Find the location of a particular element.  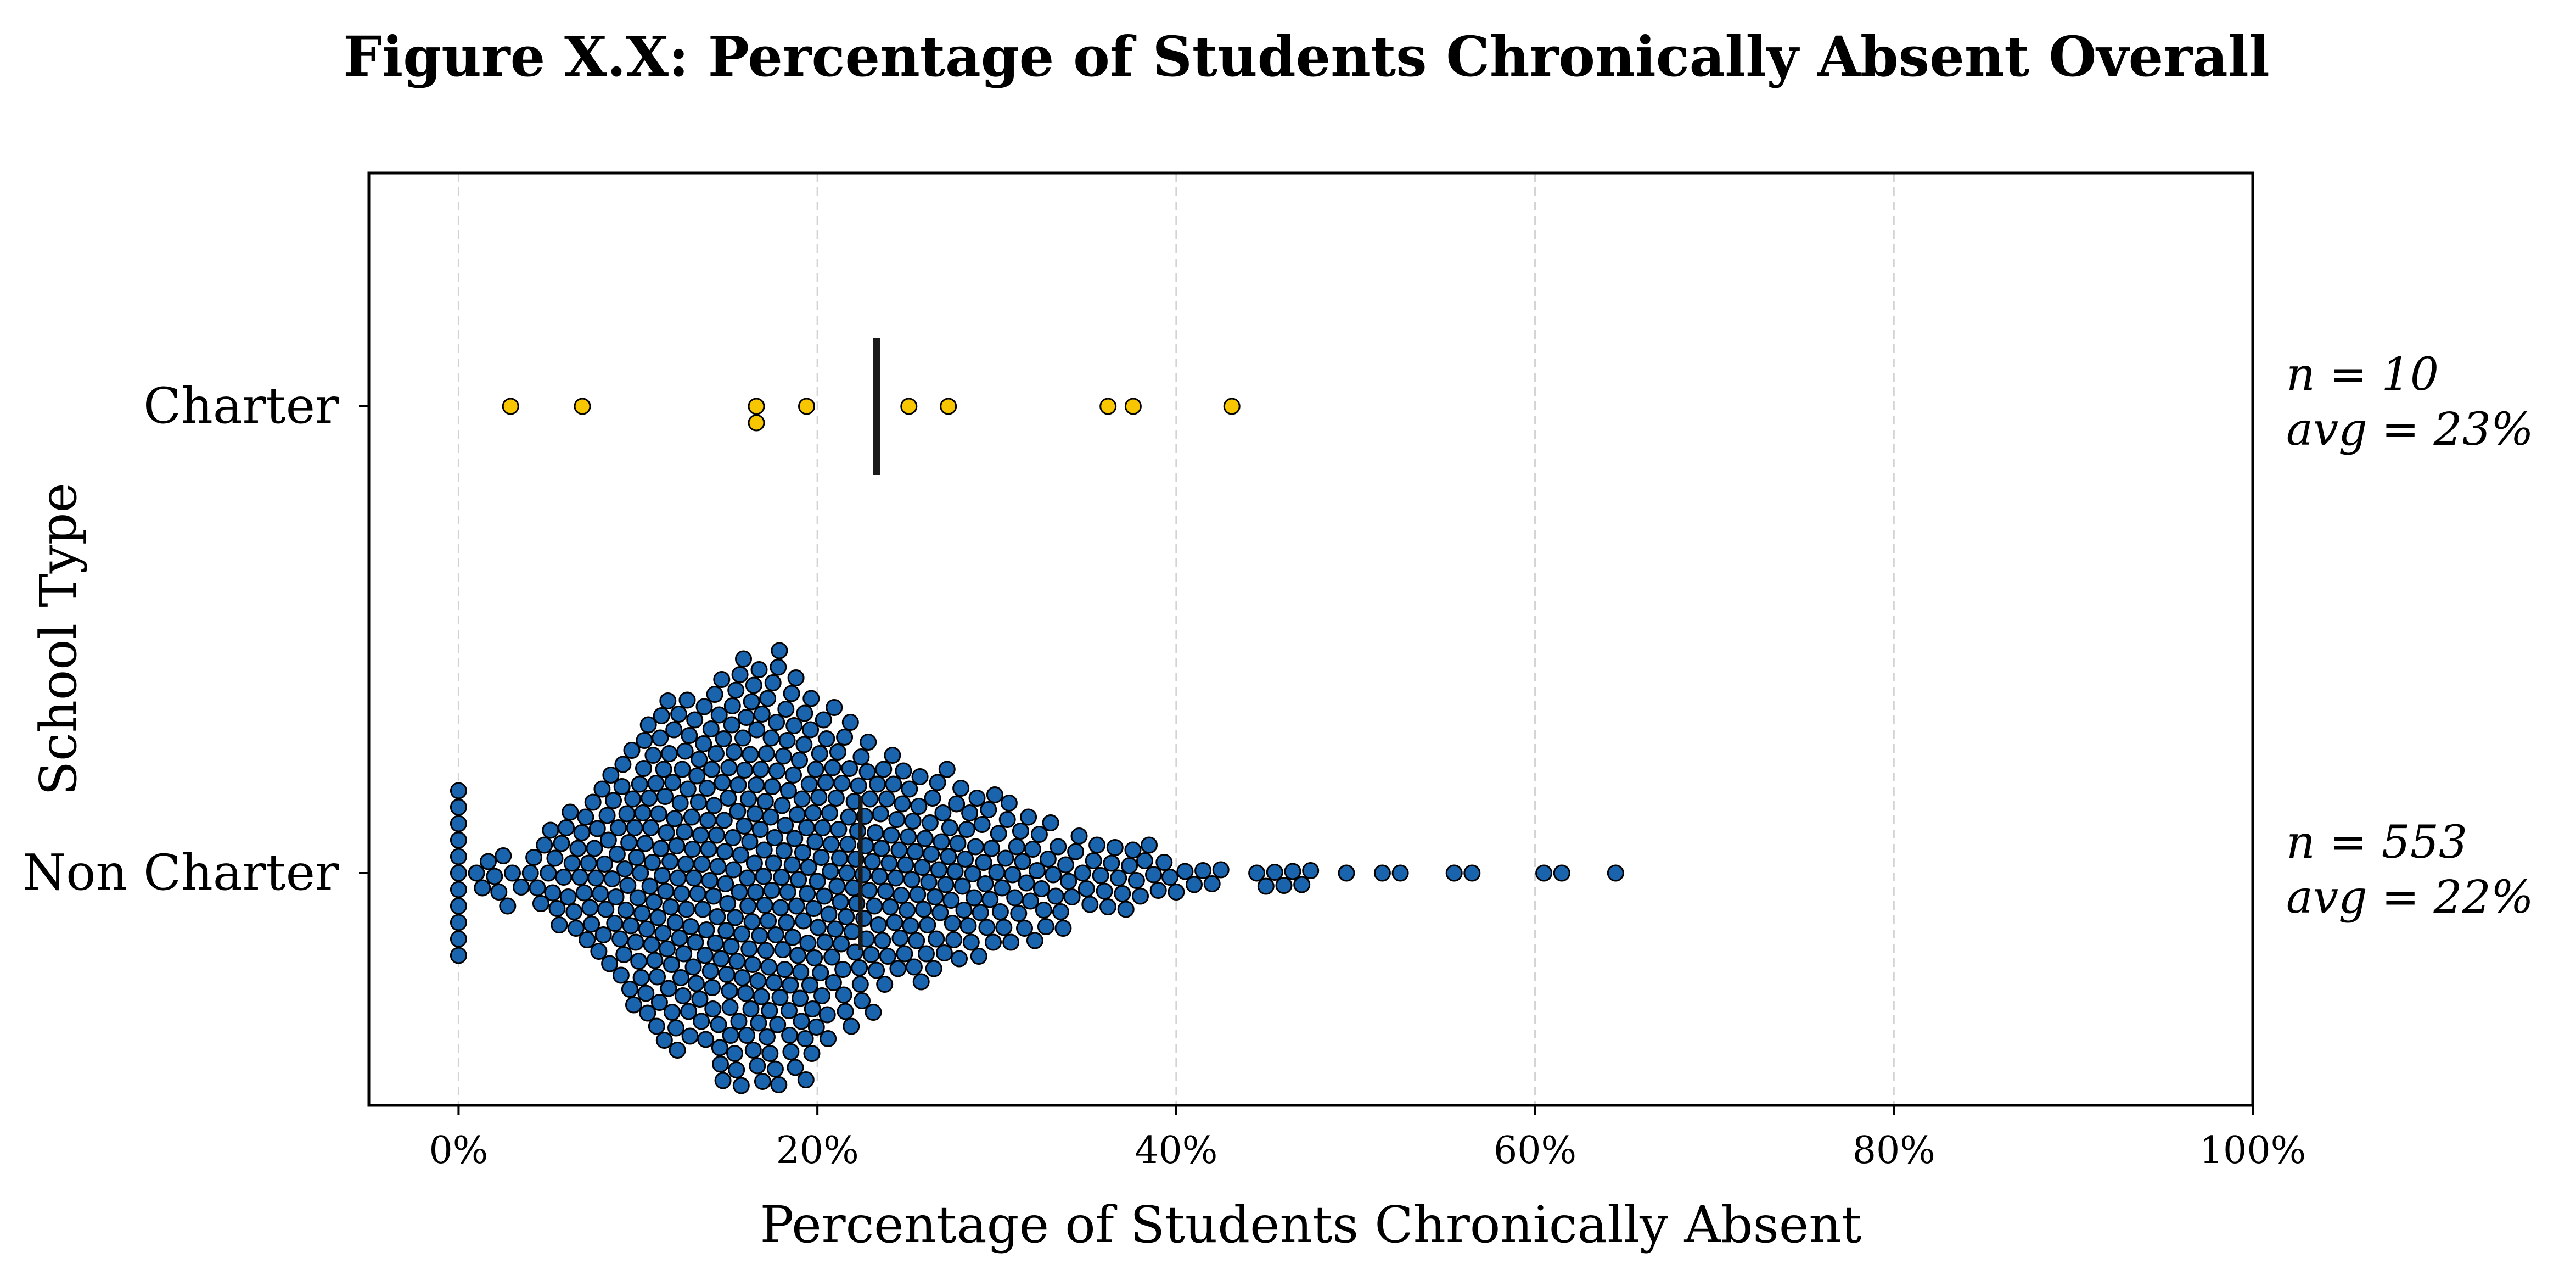

charter-n-label: n = 10 is located at coordinates (2363, 375).